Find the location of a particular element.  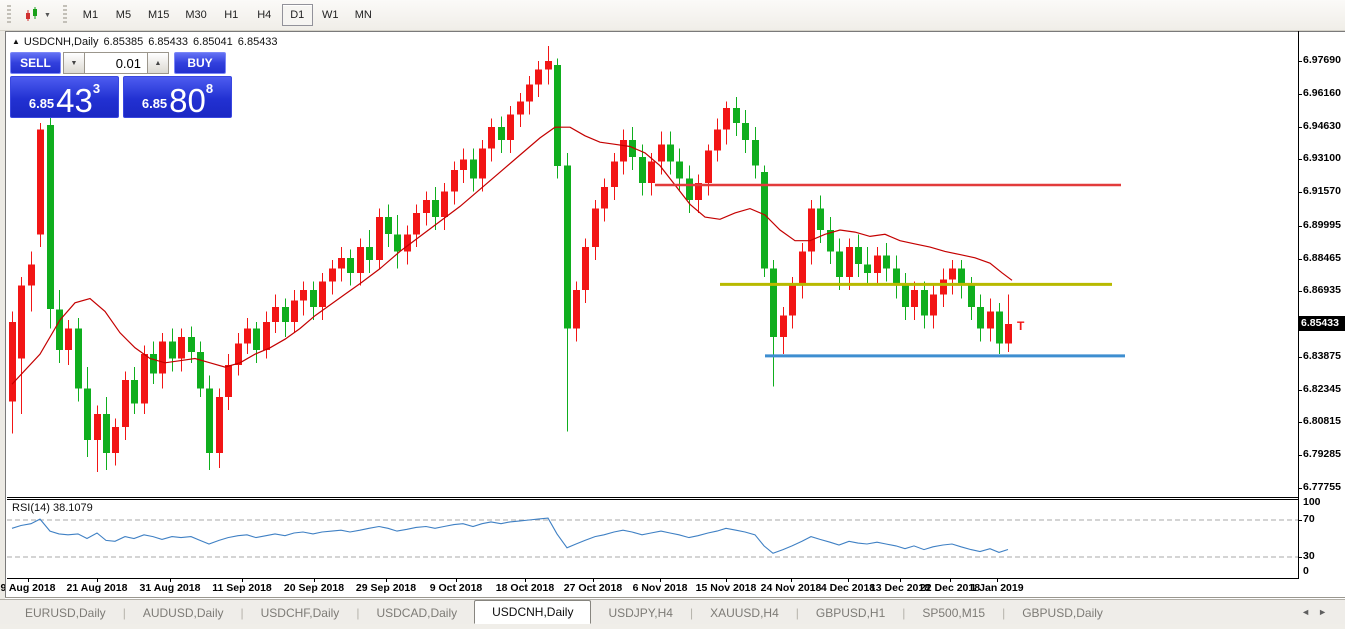

tab-gbpusd-daily: GBPUSD,Daily is located at coordinates (1062, 613).